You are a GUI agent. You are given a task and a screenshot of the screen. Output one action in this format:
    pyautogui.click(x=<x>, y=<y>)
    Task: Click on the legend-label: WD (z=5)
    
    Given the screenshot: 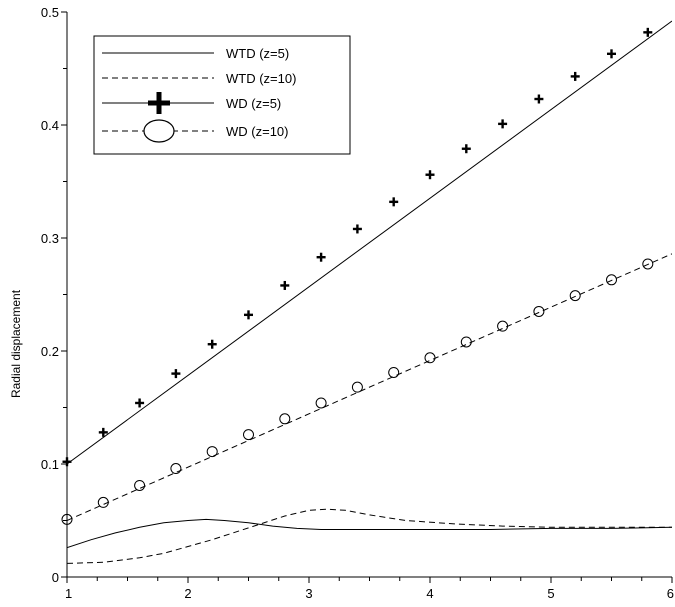 What is the action you would take?
    pyautogui.click(x=253, y=103)
    